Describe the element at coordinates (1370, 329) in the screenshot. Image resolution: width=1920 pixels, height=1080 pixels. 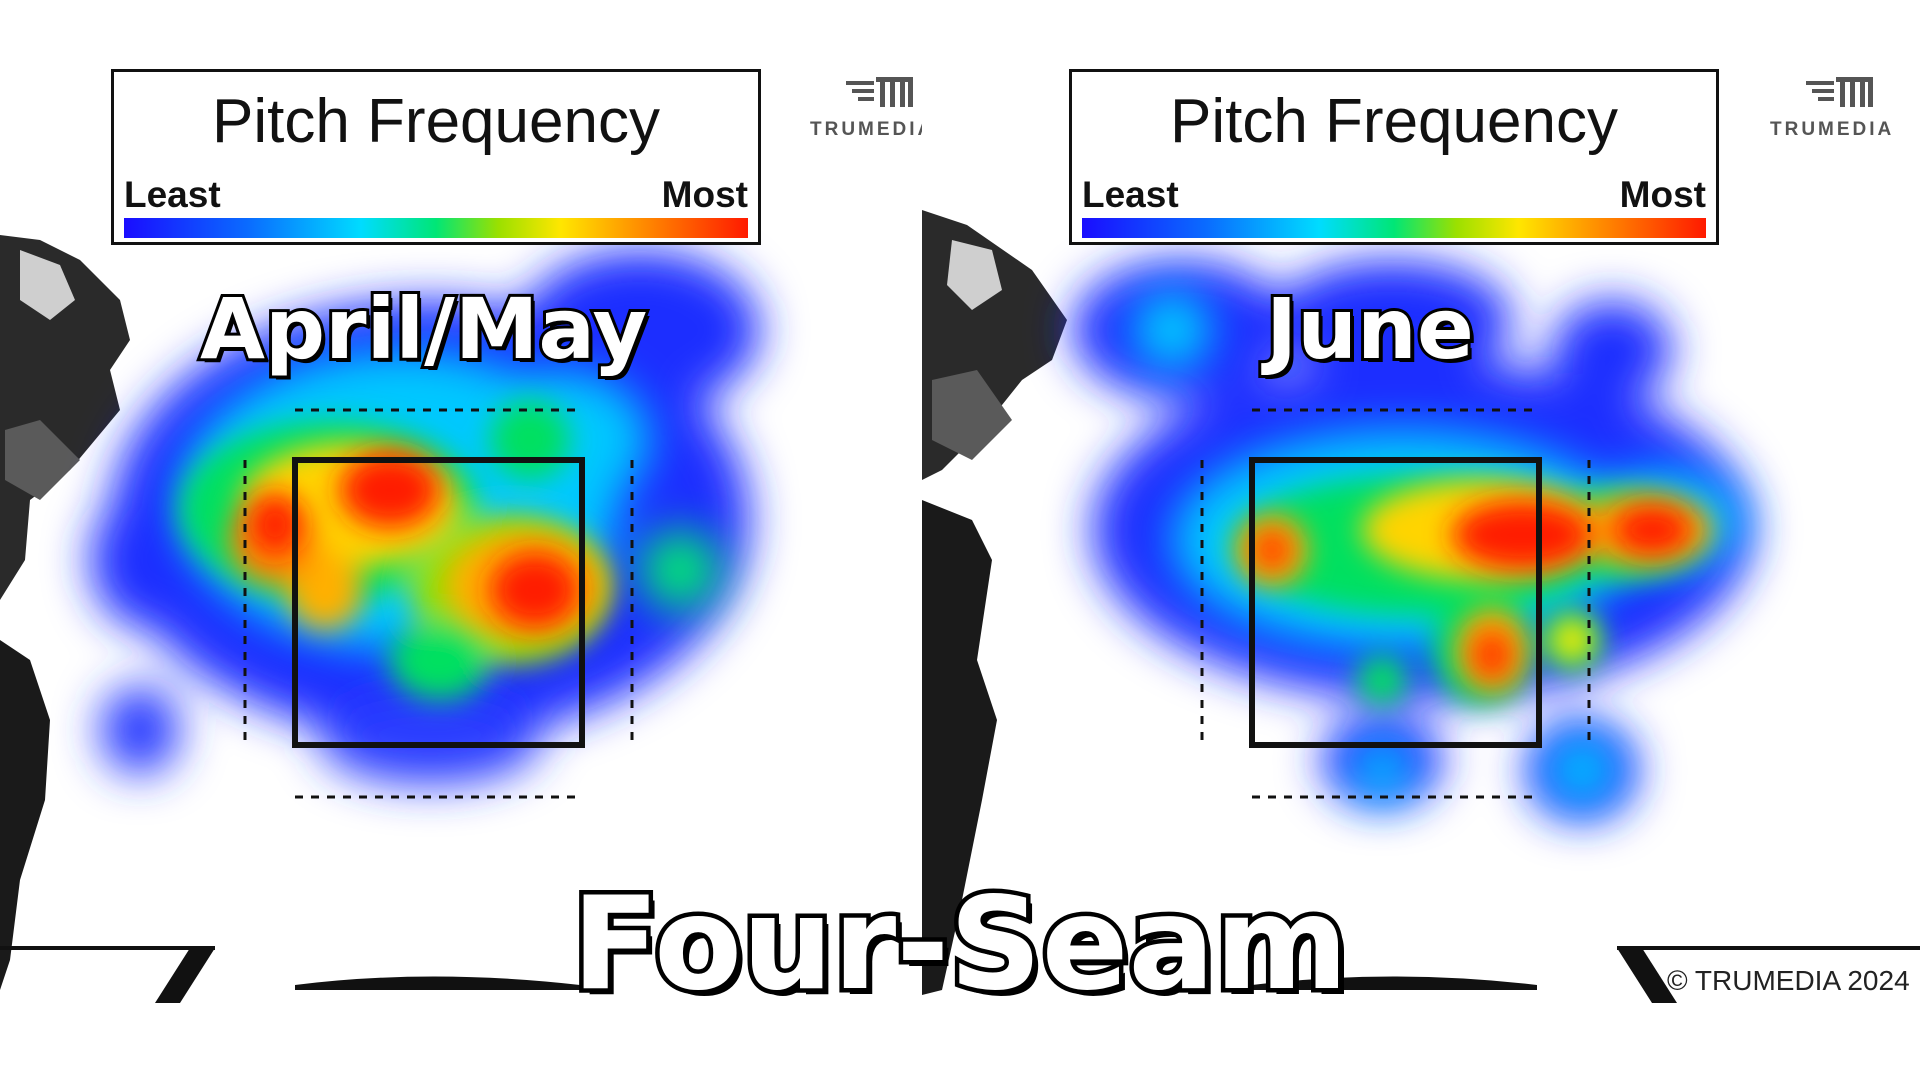
I see `chart-title: June` at that location.